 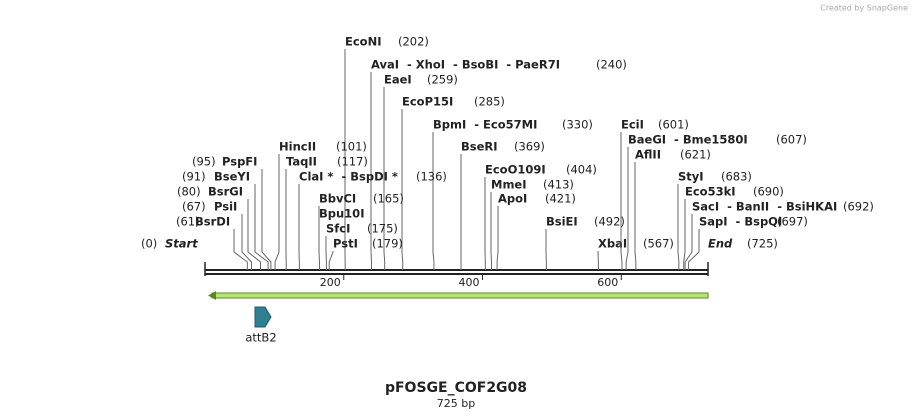 What do you see at coordinates (515, 170) in the screenshot?
I see `enzyme-name: EcoO109I` at bounding box center [515, 170].